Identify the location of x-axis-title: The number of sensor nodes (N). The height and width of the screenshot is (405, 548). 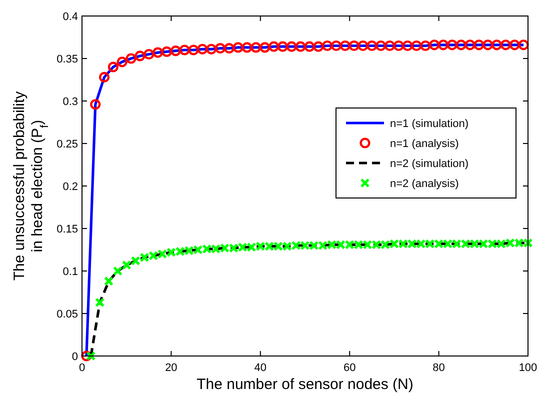
(305, 384).